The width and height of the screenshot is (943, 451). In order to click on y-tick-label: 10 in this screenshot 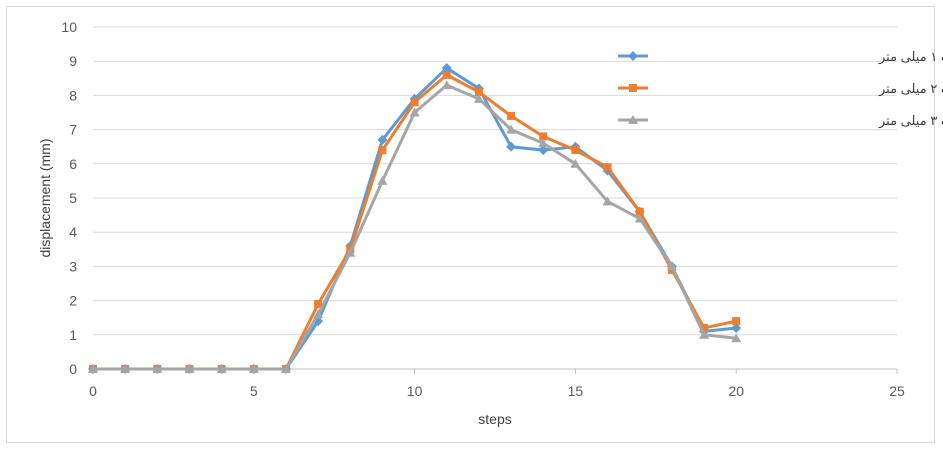, I will do `click(69, 27)`.